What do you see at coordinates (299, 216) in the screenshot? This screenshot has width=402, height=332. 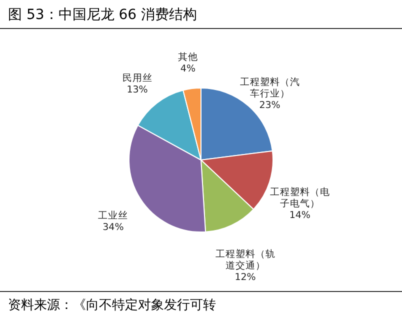 I see `data-label: 14%` at bounding box center [299, 216].